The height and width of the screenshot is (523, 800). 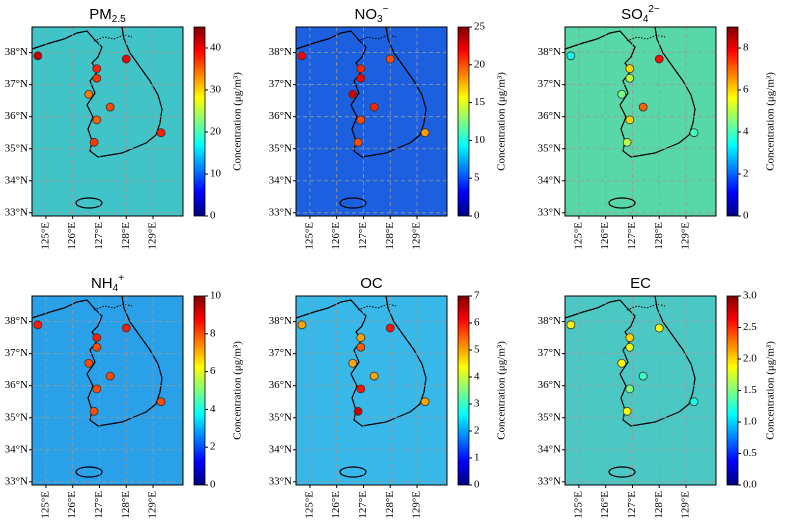 What do you see at coordinates (477, 178) in the screenshot?
I see `colorbar-tick-label: 5` at bounding box center [477, 178].